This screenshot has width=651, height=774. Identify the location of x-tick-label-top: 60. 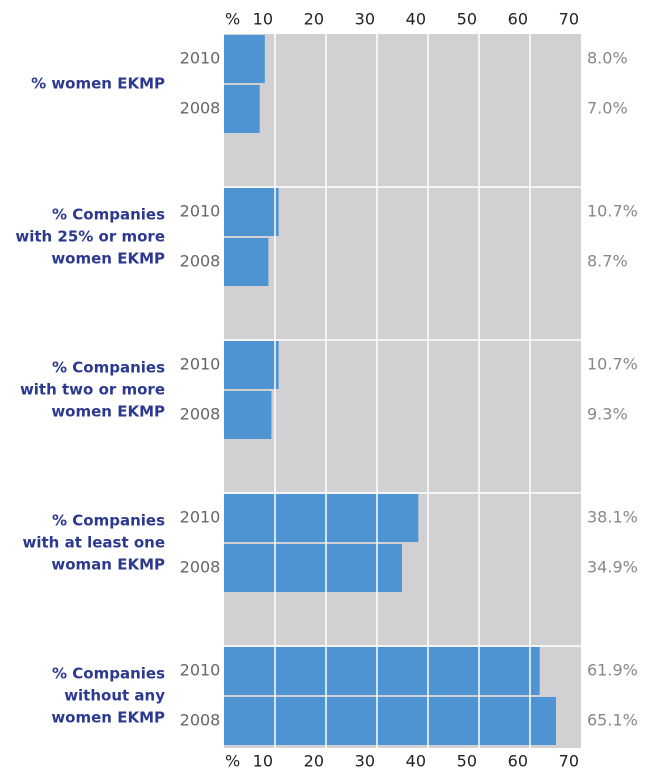
(518, 19).